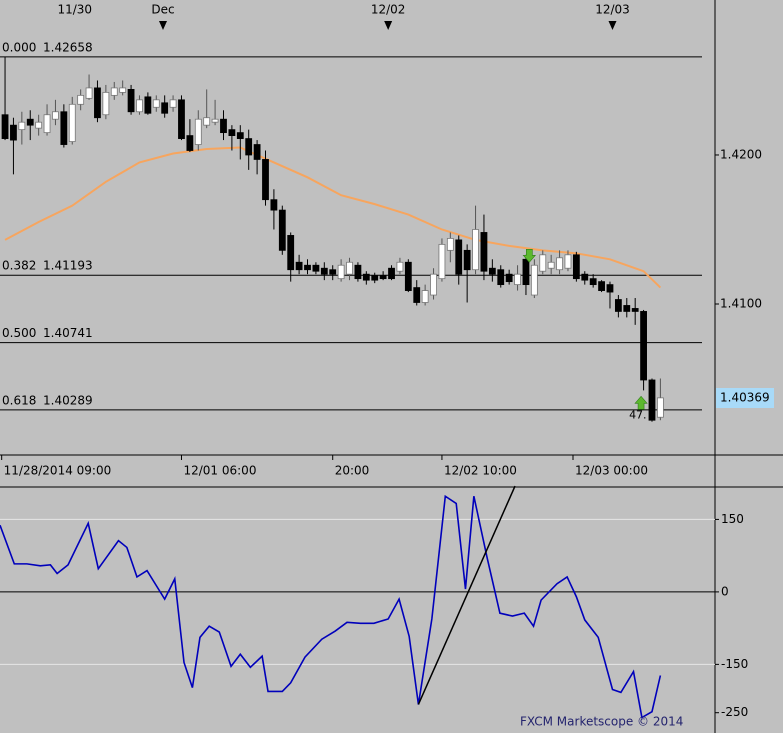 This screenshot has width=783, height=733. Describe the element at coordinates (732, 519) in the screenshot. I see `y-tick-label: 150` at that location.